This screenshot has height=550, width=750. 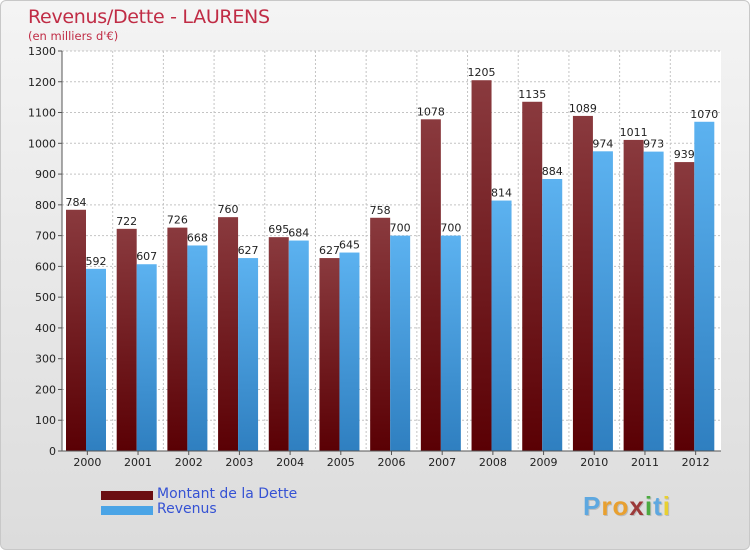 What do you see at coordinates (400, 343) in the screenshot?
I see `bar-revenus-2006` at bounding box center [400, 343].